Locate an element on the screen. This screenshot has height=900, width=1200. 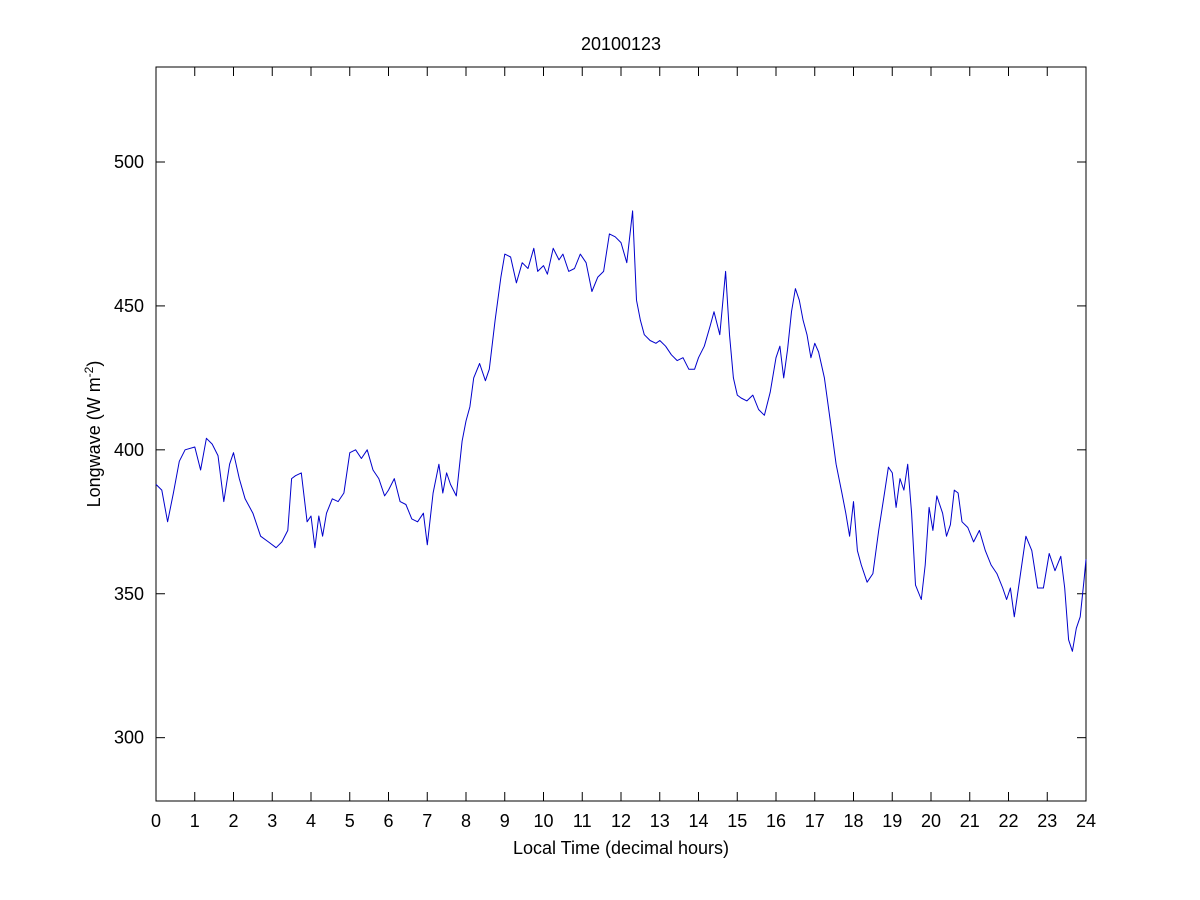
y-axis-label: Longwave (W m-2) is located at coordinates (93, 434).